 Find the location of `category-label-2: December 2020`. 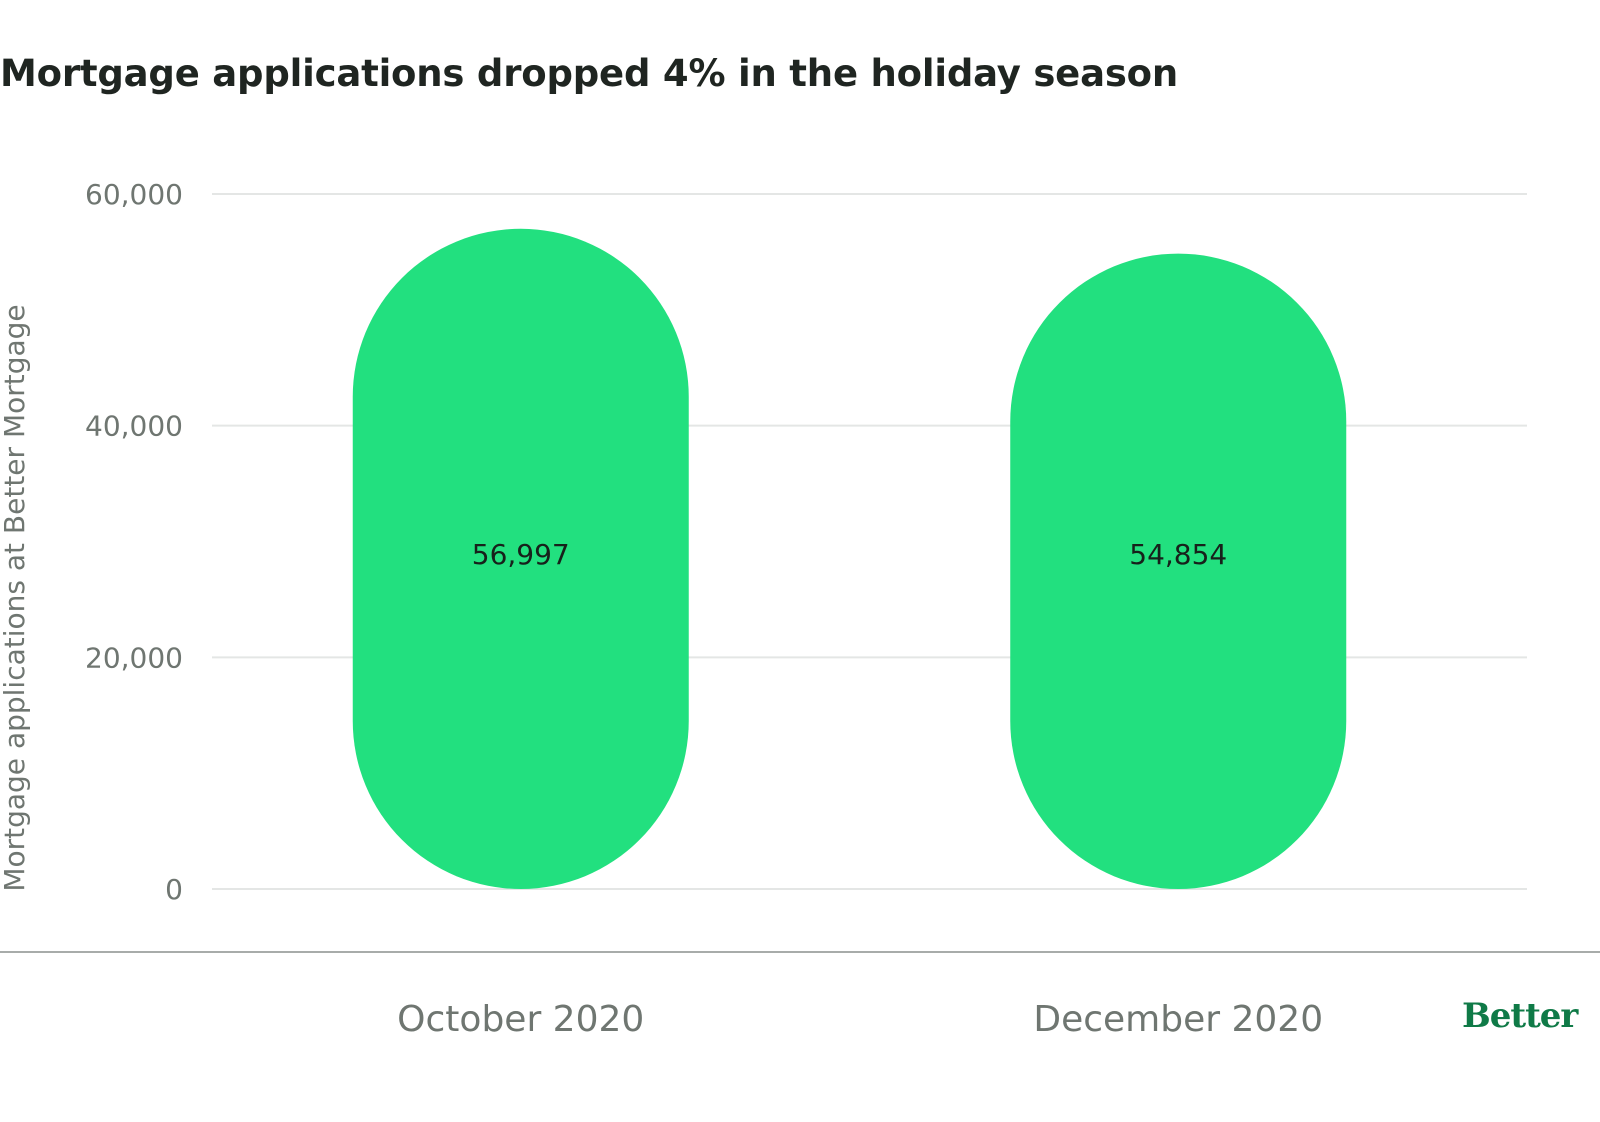

category-label-2: December 2020 is located at coordinates (1178, 1019).